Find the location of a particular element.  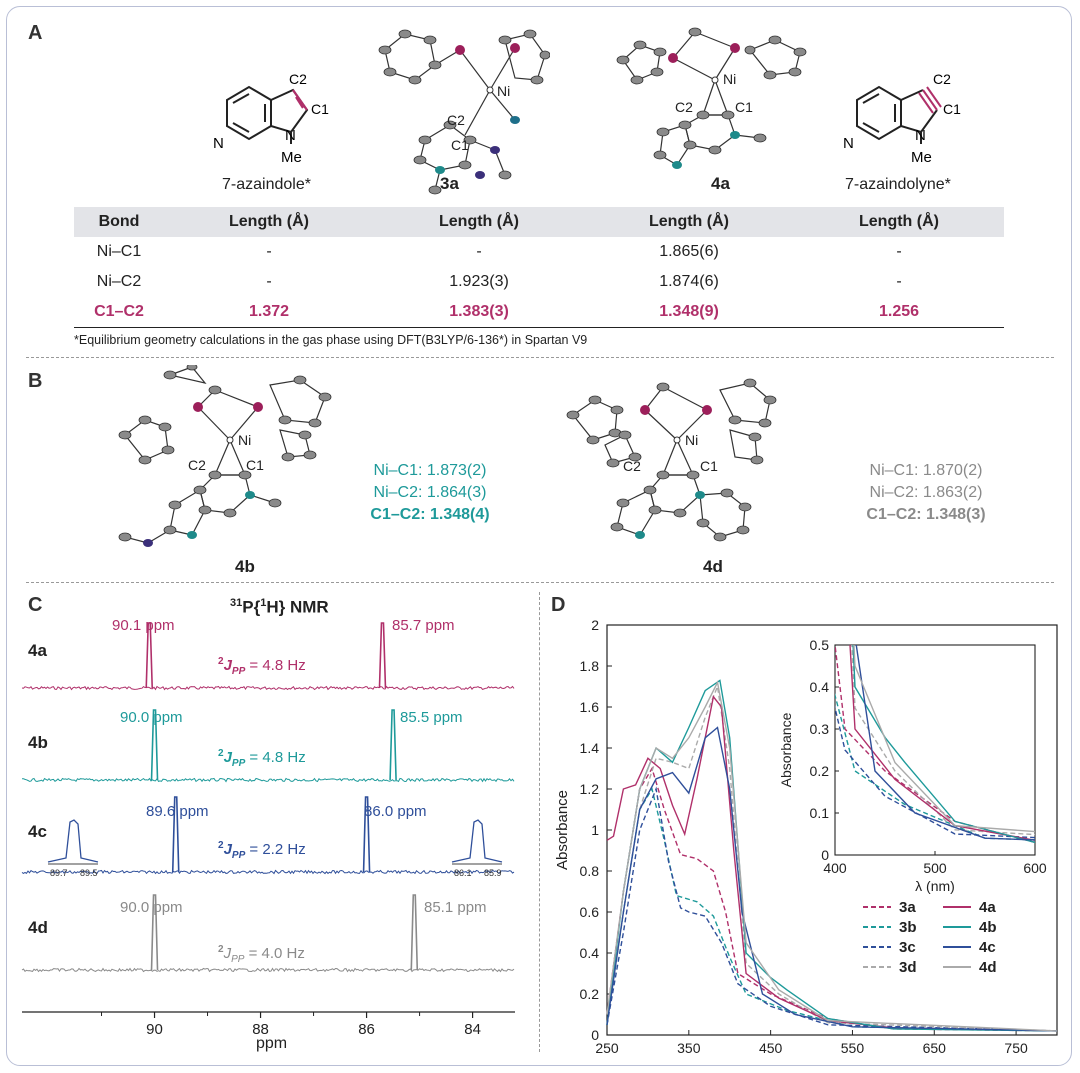

panel-b-label: B is located at coordinates (35, 381).